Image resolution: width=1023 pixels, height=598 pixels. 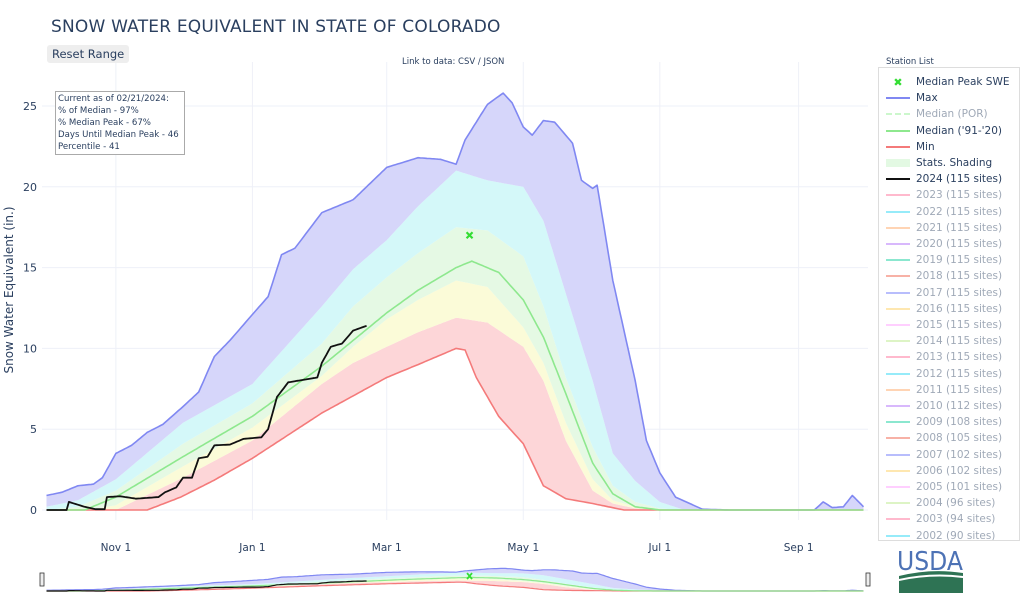 What do you see at coordinates (959, 130) in the screenshot?
I see `legend-label: Median ('91-'20)` at bounding box center [959, 130].